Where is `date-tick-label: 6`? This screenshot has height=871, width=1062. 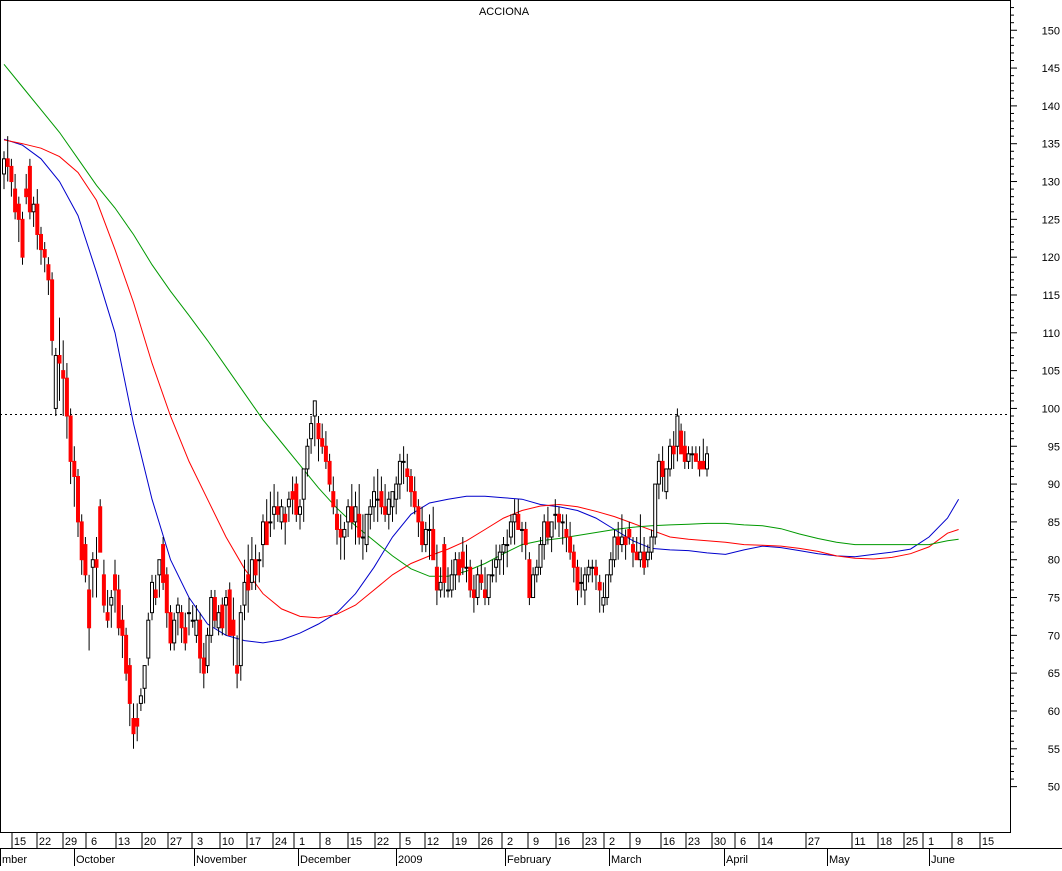
date-tick-label: 6 is located at coordinates (743, 842).